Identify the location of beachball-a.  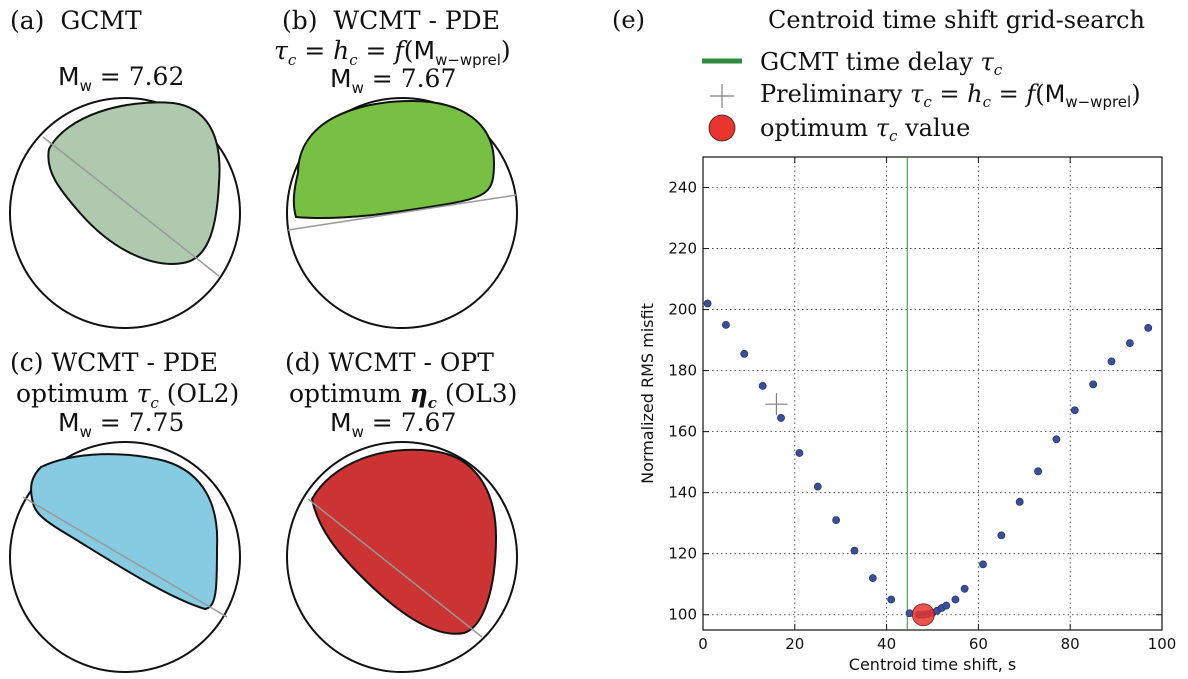
(125, 213).